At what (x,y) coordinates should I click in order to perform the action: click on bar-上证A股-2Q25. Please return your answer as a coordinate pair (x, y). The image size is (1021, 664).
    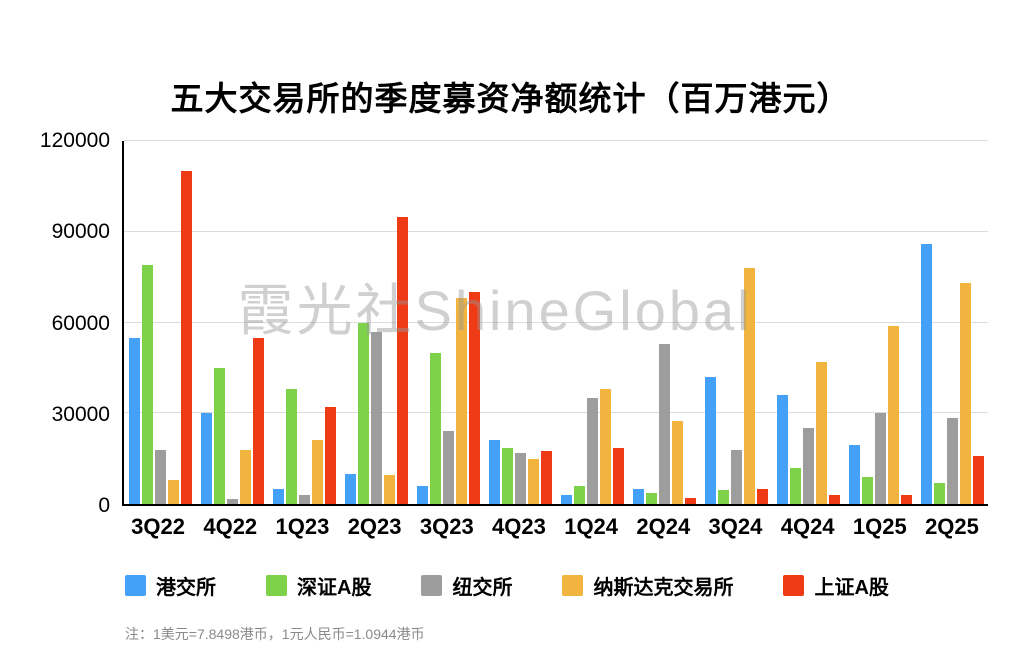
    Looking at the image, I should click on (978, 479).